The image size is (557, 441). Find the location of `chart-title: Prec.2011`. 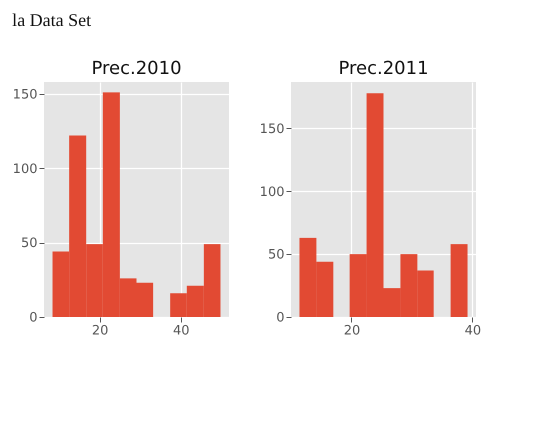

chart-title: Prec.2011 is located at coordinates (383, 68).